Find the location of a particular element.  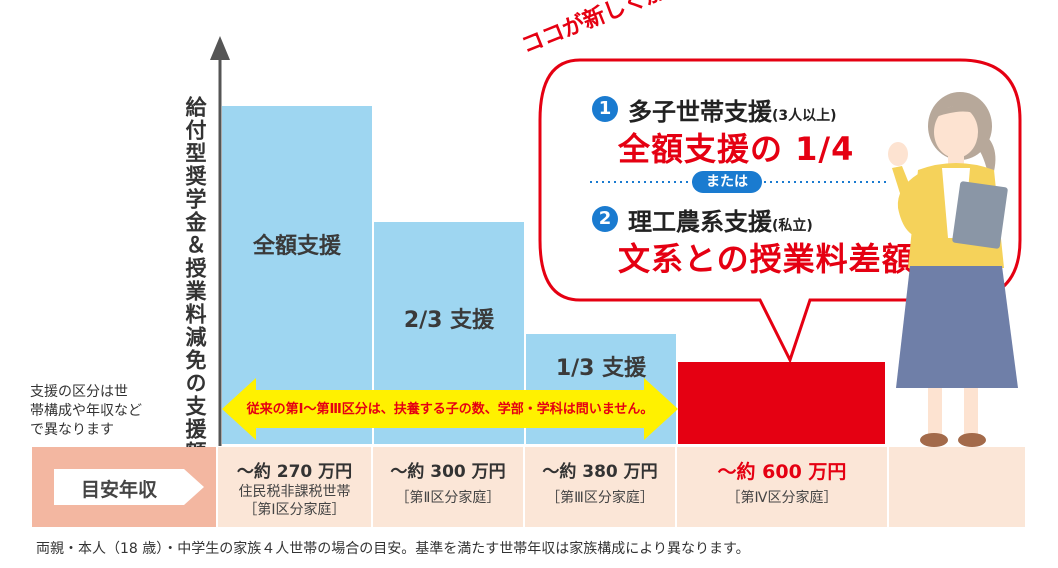

scope-arrow is located at coordinates (450, 409).